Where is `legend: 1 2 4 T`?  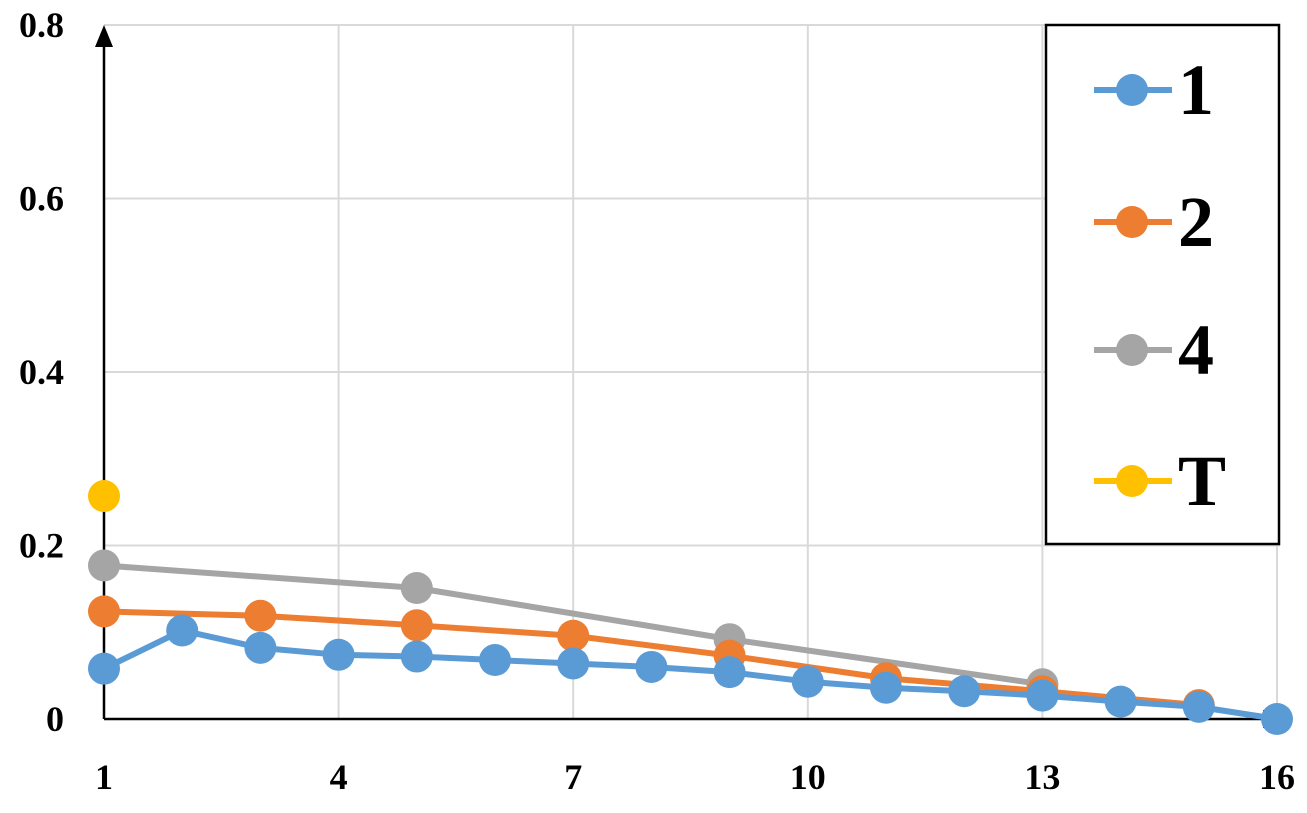 legend: 1 2 4 T is located at coordinates (1162, 284).